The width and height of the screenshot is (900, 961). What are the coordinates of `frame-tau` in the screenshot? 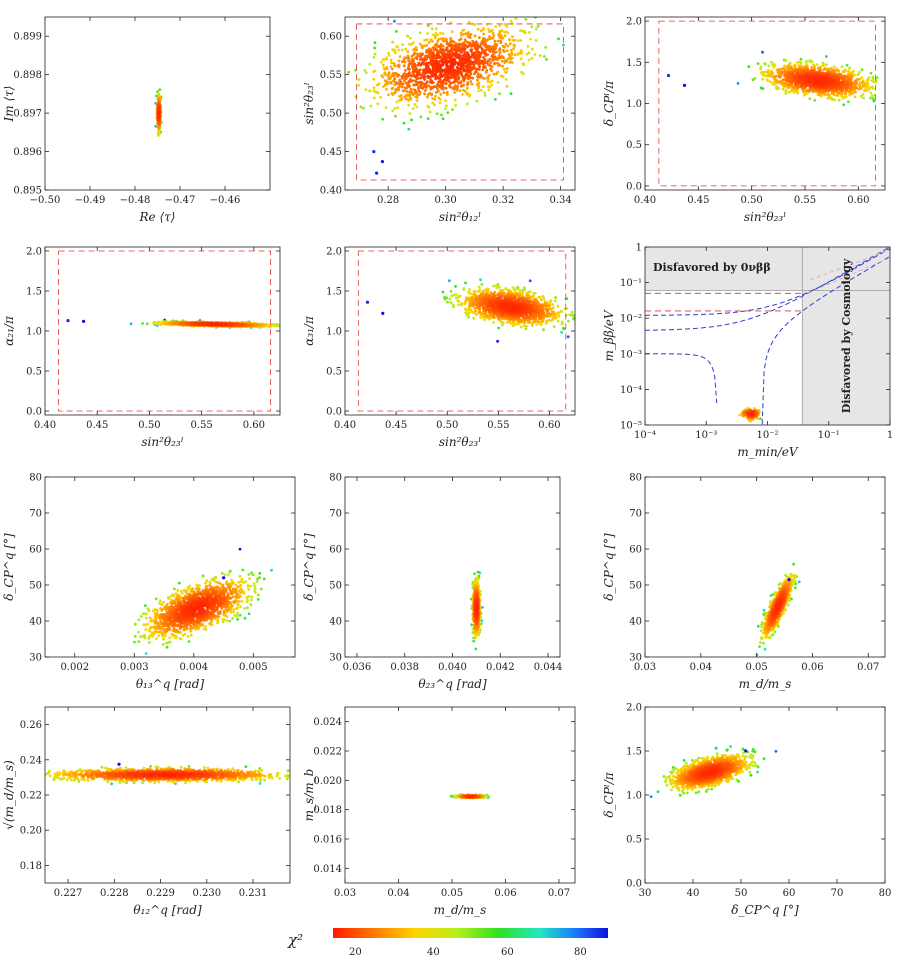 It's located at (157, 103).